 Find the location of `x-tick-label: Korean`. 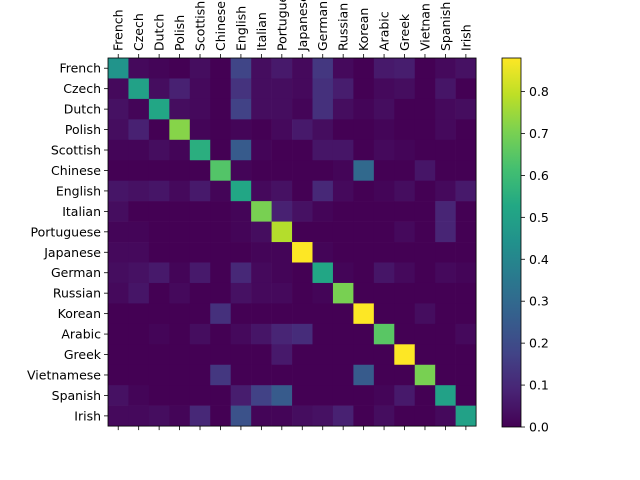

x-tick-label: Korean is located at coordinates (363, 29).